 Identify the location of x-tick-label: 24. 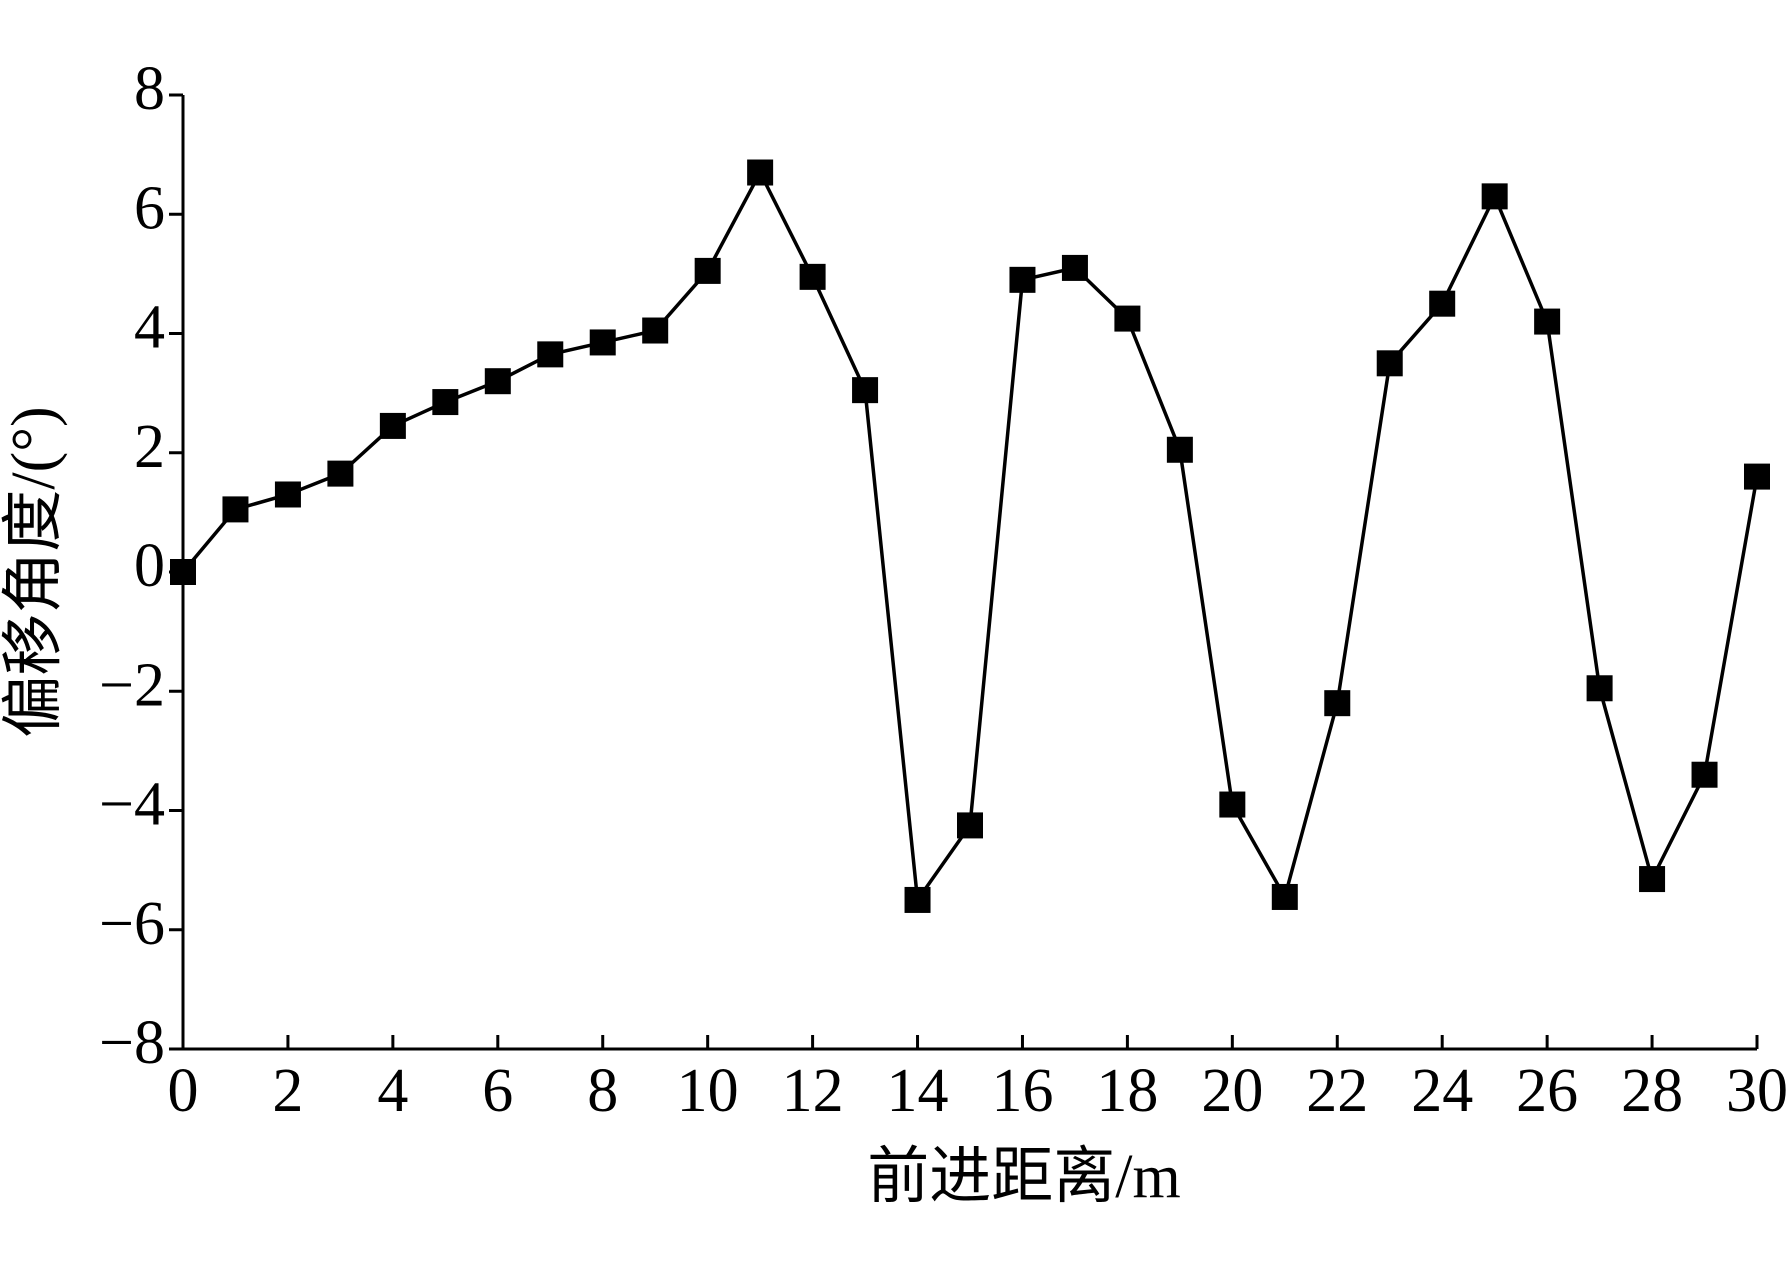
(1442, 1091).